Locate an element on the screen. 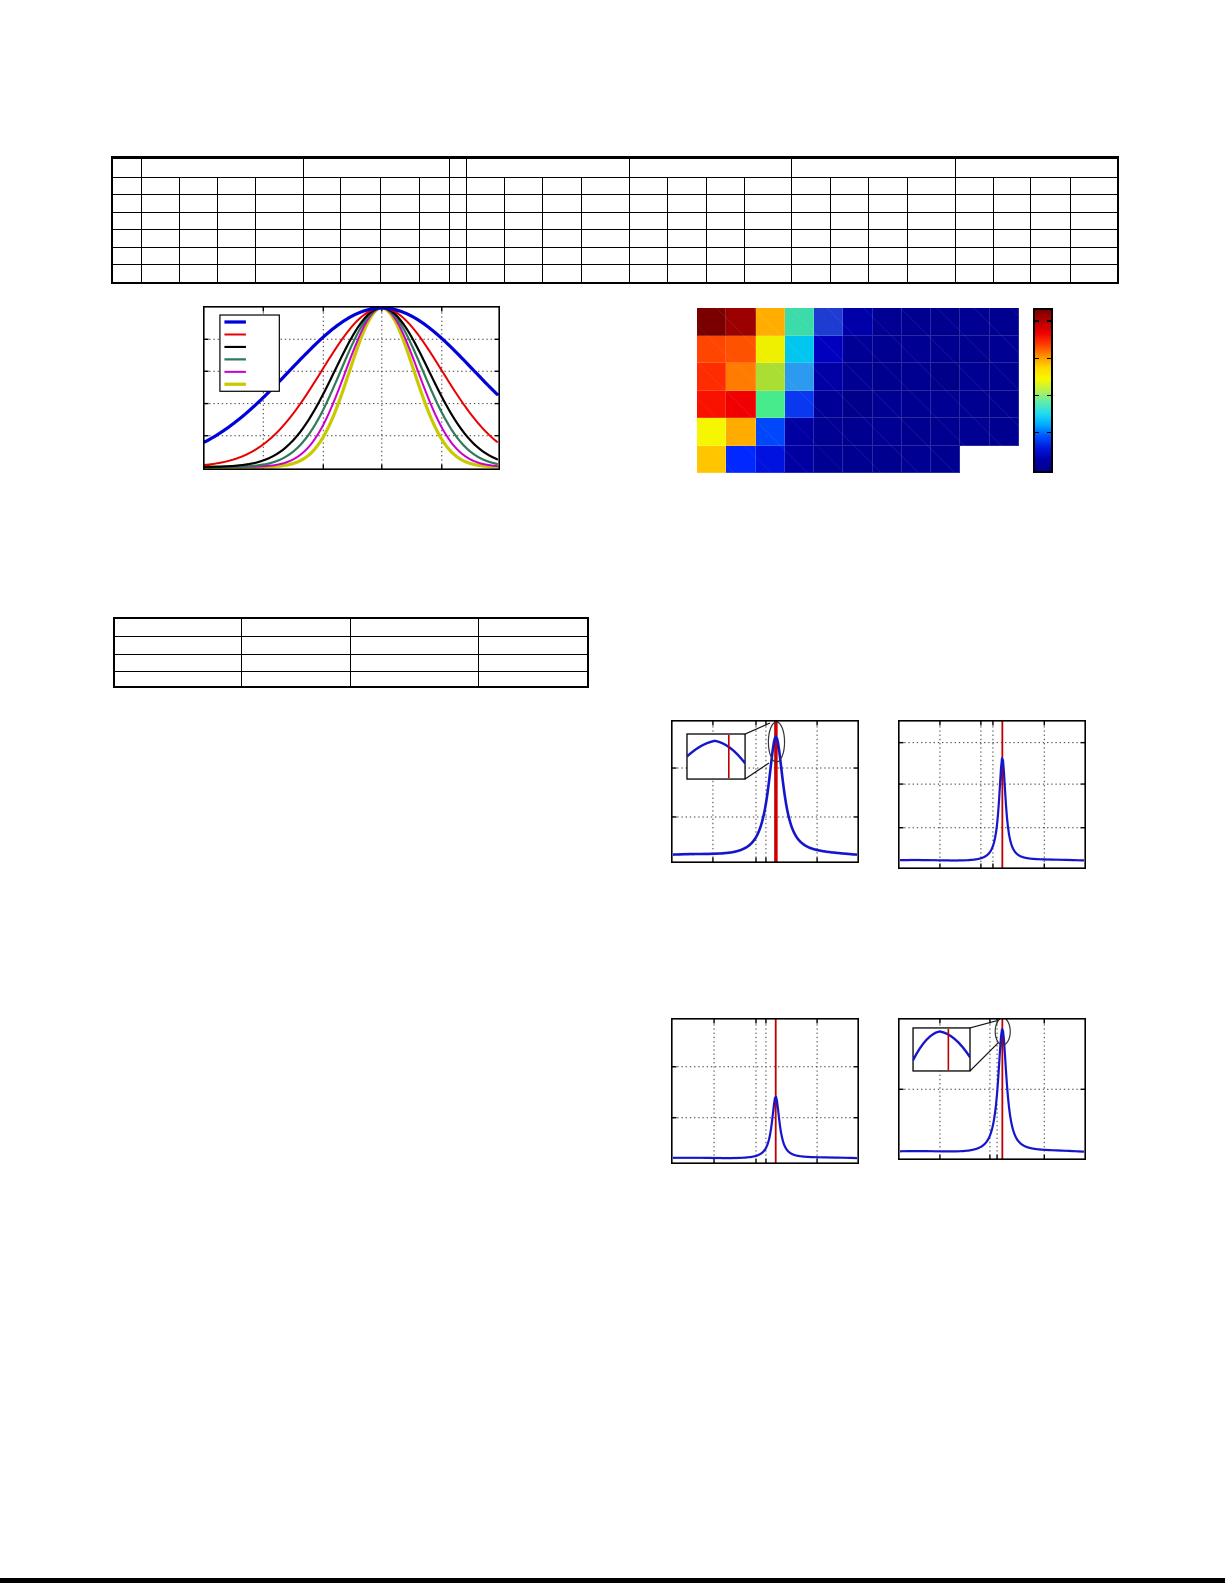 The height and width of the screenshot is (1585, 1225). colorbar is located at coordinates (1043, 390).